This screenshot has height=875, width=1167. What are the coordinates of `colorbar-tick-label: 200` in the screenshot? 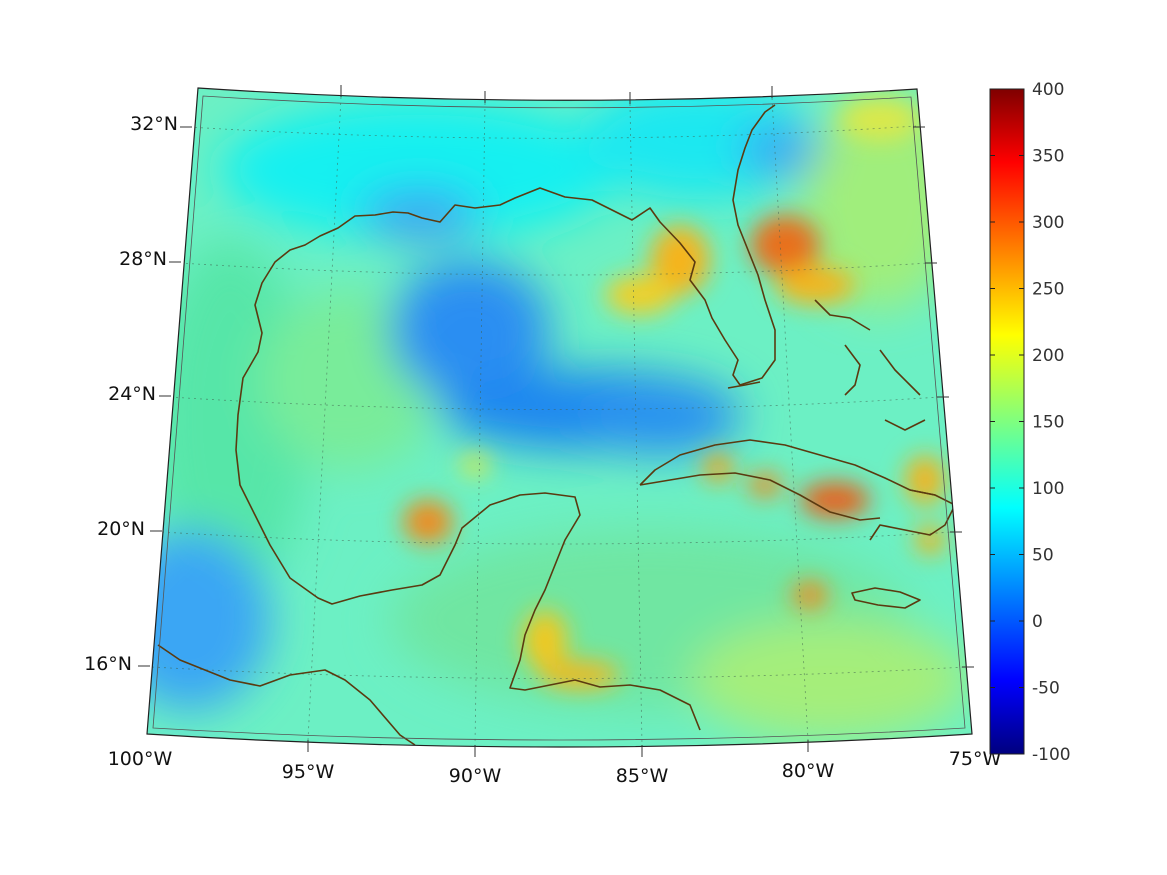 It's located at (1048, 356).